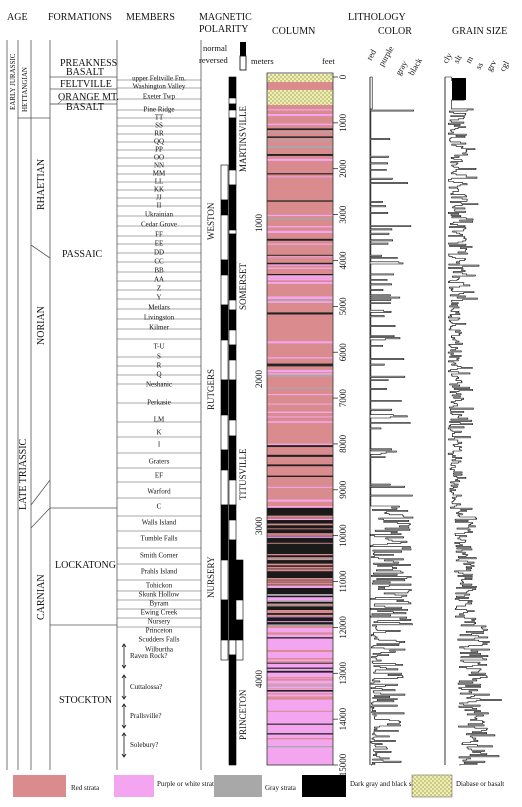  I want to click on age-early-jurassic: EARLY JURASSIC, so click(13, 81).